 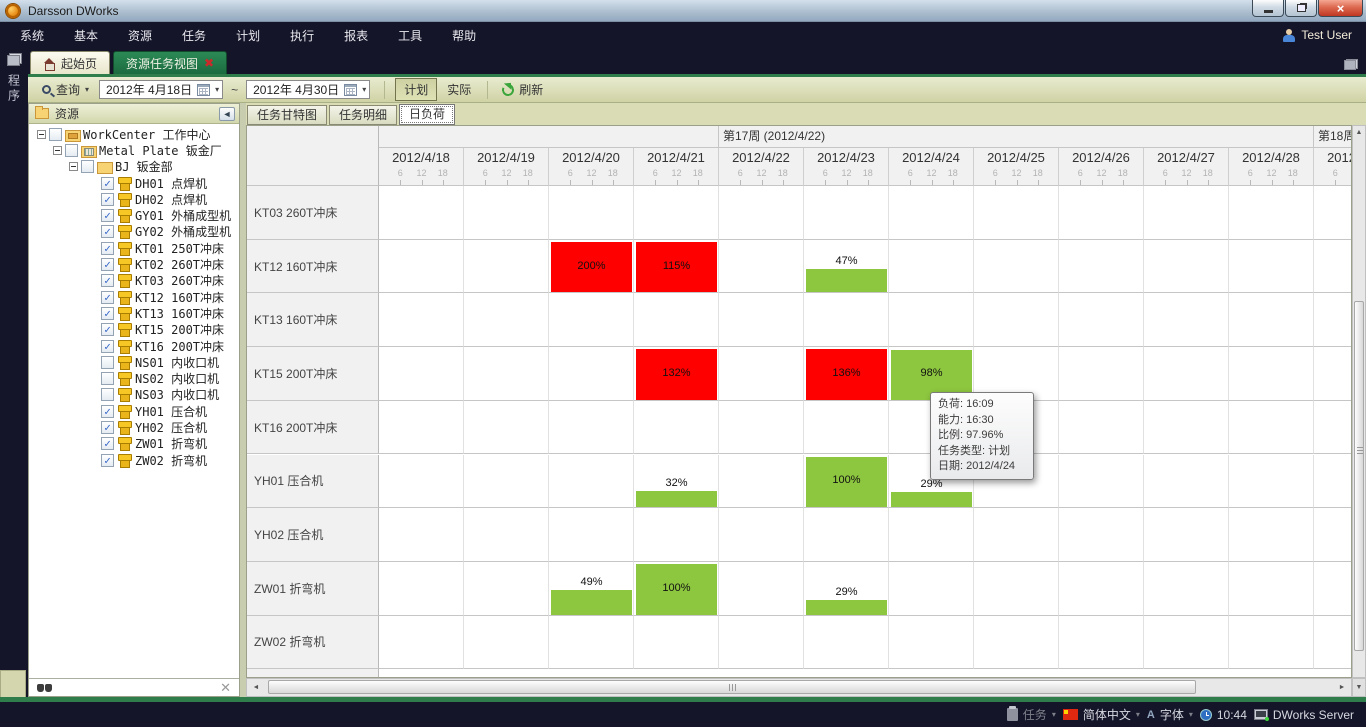 What do you see at coordinates (134, 395) in the screenshot?
I see `tree-node: NS03 内收口机` at bounding box center [134, 395].